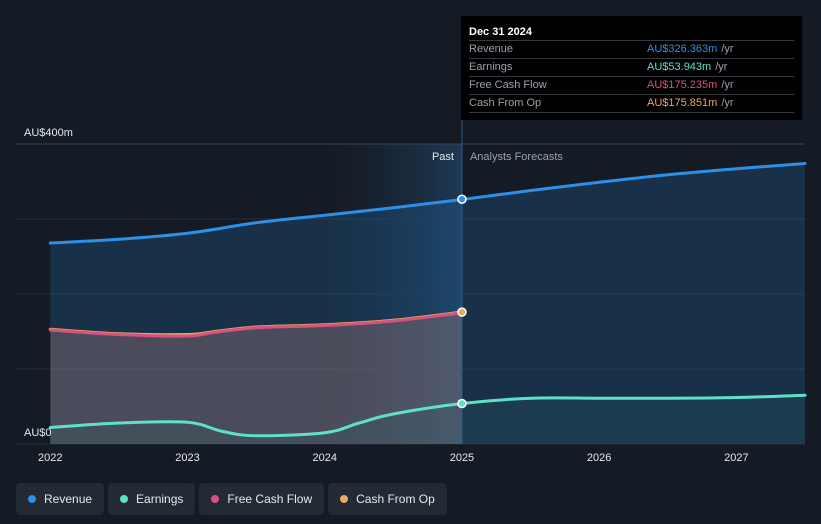 Image resolution: width=821 pixels, height=524 pixels. I want to click on x-tick-label: 2022, so click(50, 458).